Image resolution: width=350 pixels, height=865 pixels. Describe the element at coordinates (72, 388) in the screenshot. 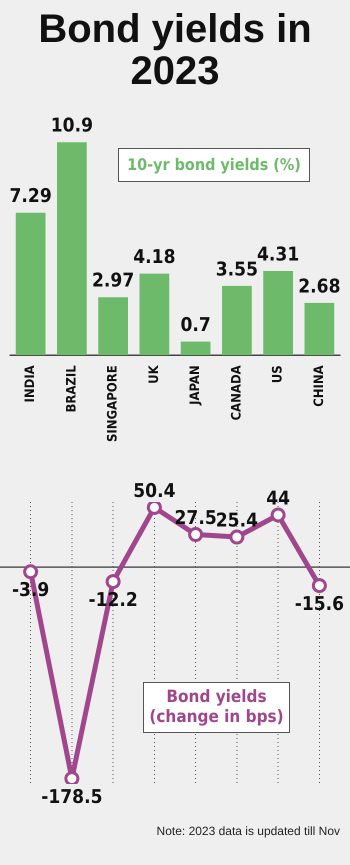

I see `x-tick-label: BRAZIL` at that location.